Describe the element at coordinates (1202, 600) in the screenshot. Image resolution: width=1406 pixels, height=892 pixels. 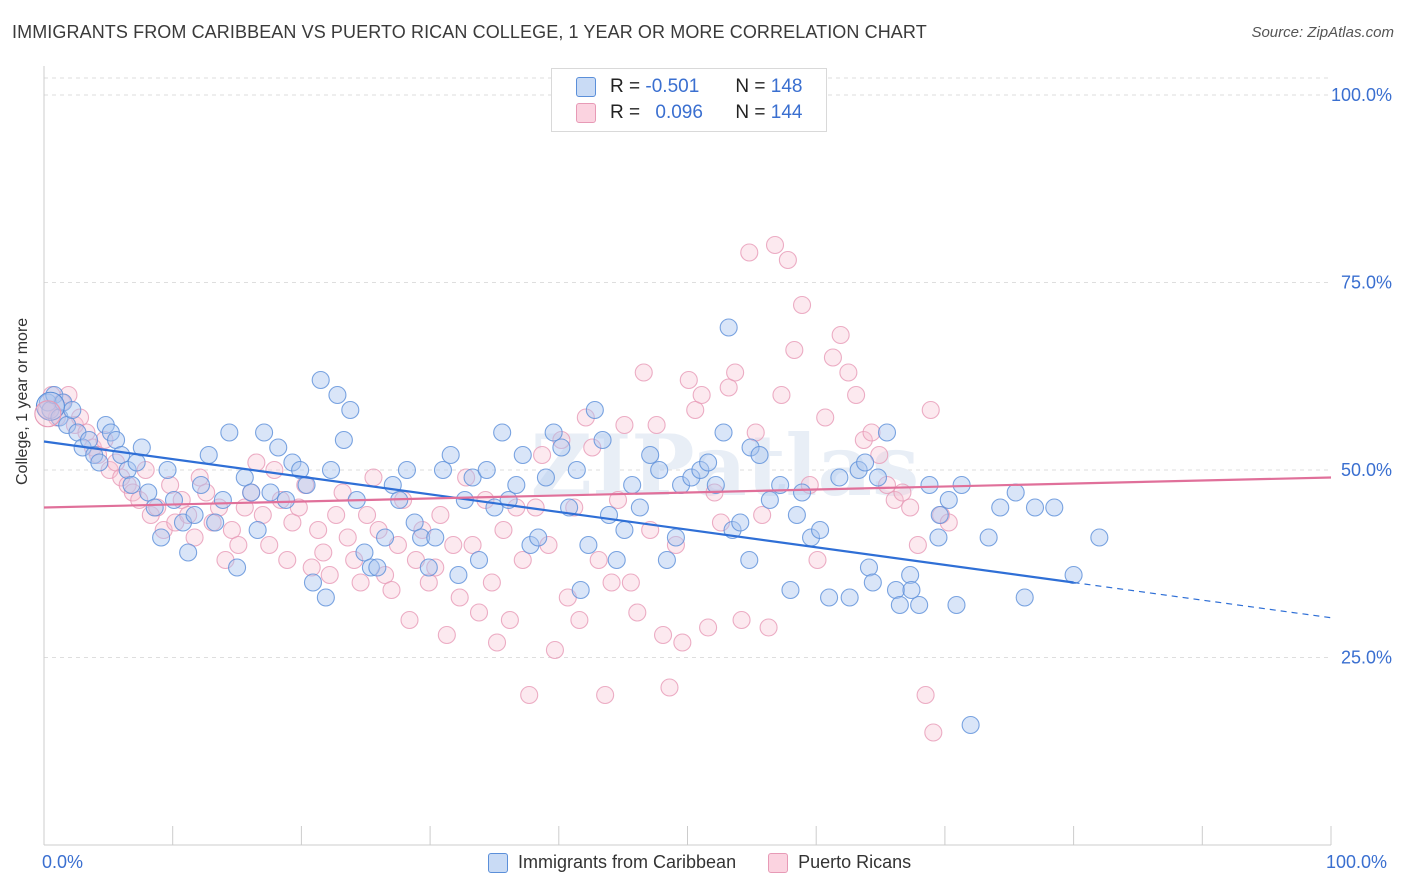
I see `caribbean-trend-extension` at that location.